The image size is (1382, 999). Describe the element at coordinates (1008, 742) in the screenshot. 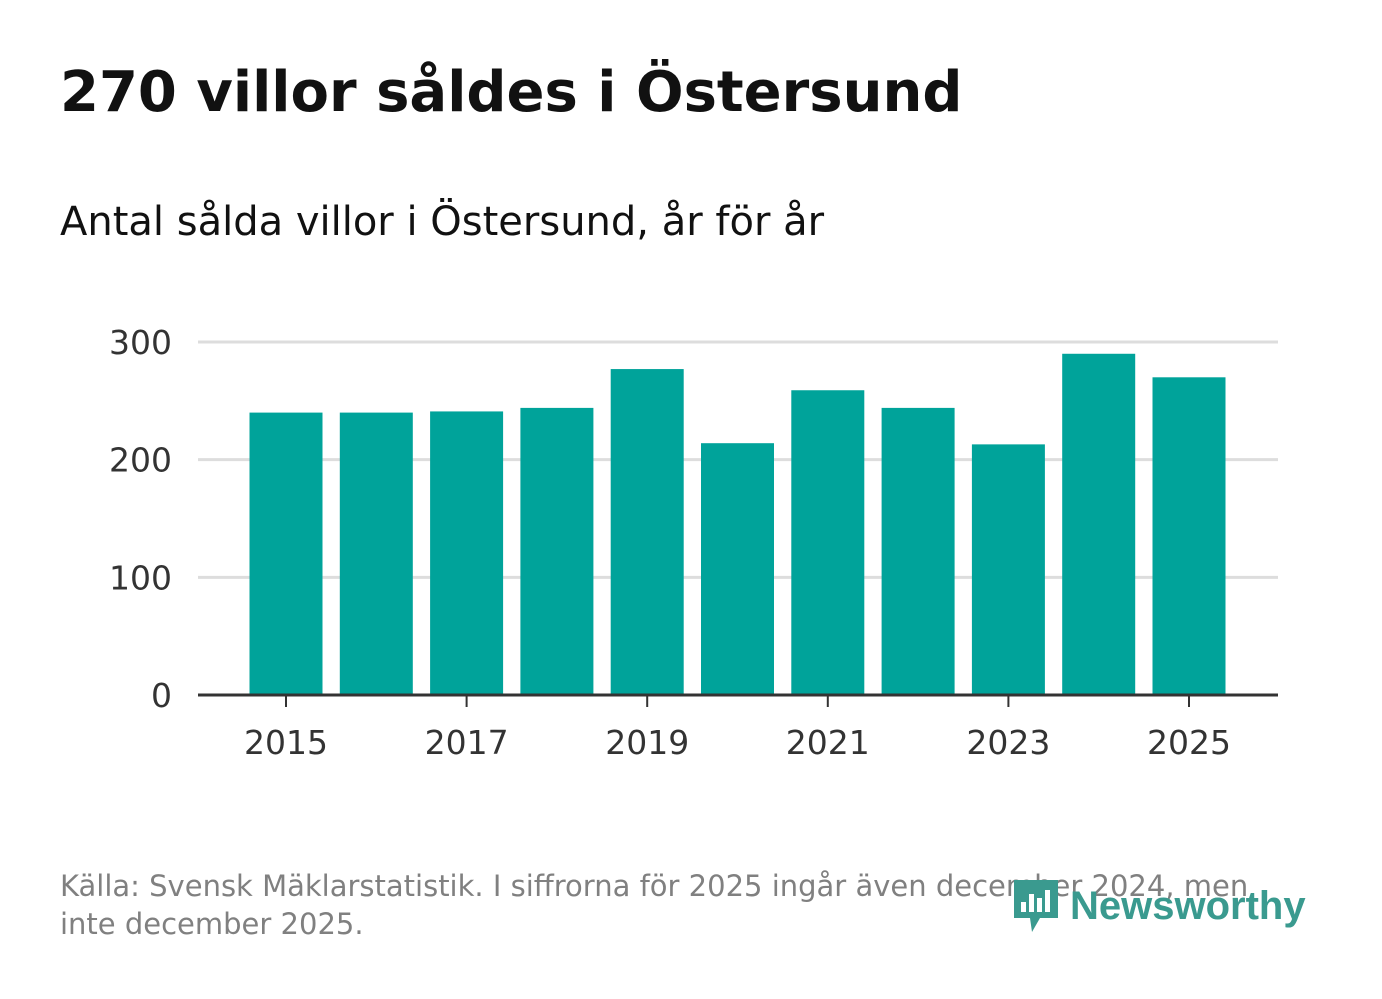

I see `x-tick-label: 2023` at that location.